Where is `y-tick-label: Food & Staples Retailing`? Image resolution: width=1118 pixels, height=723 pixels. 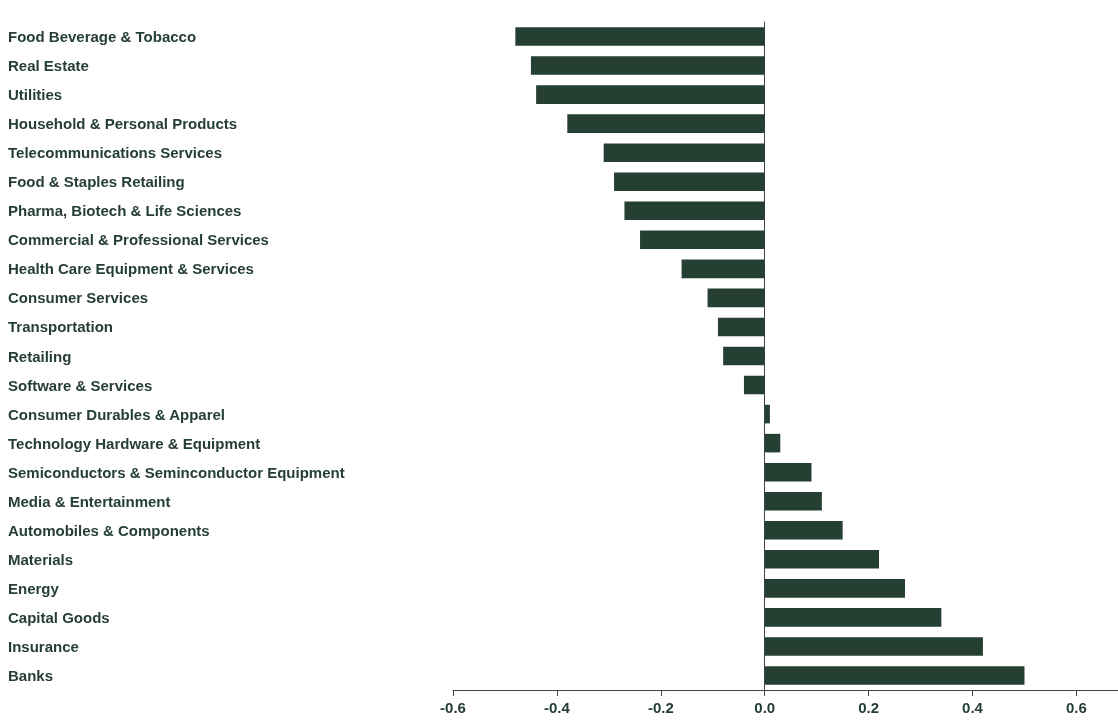 y-tick-label: Food & Staples Retailing is located at coordinates (96, 182).